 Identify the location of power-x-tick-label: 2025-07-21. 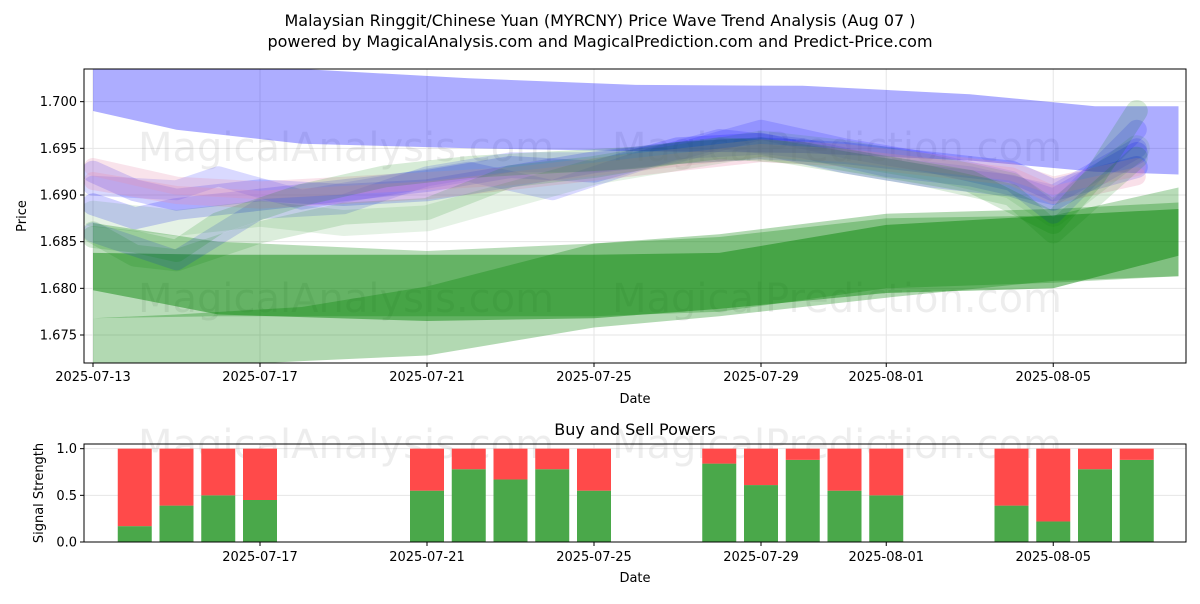
(427, 557).